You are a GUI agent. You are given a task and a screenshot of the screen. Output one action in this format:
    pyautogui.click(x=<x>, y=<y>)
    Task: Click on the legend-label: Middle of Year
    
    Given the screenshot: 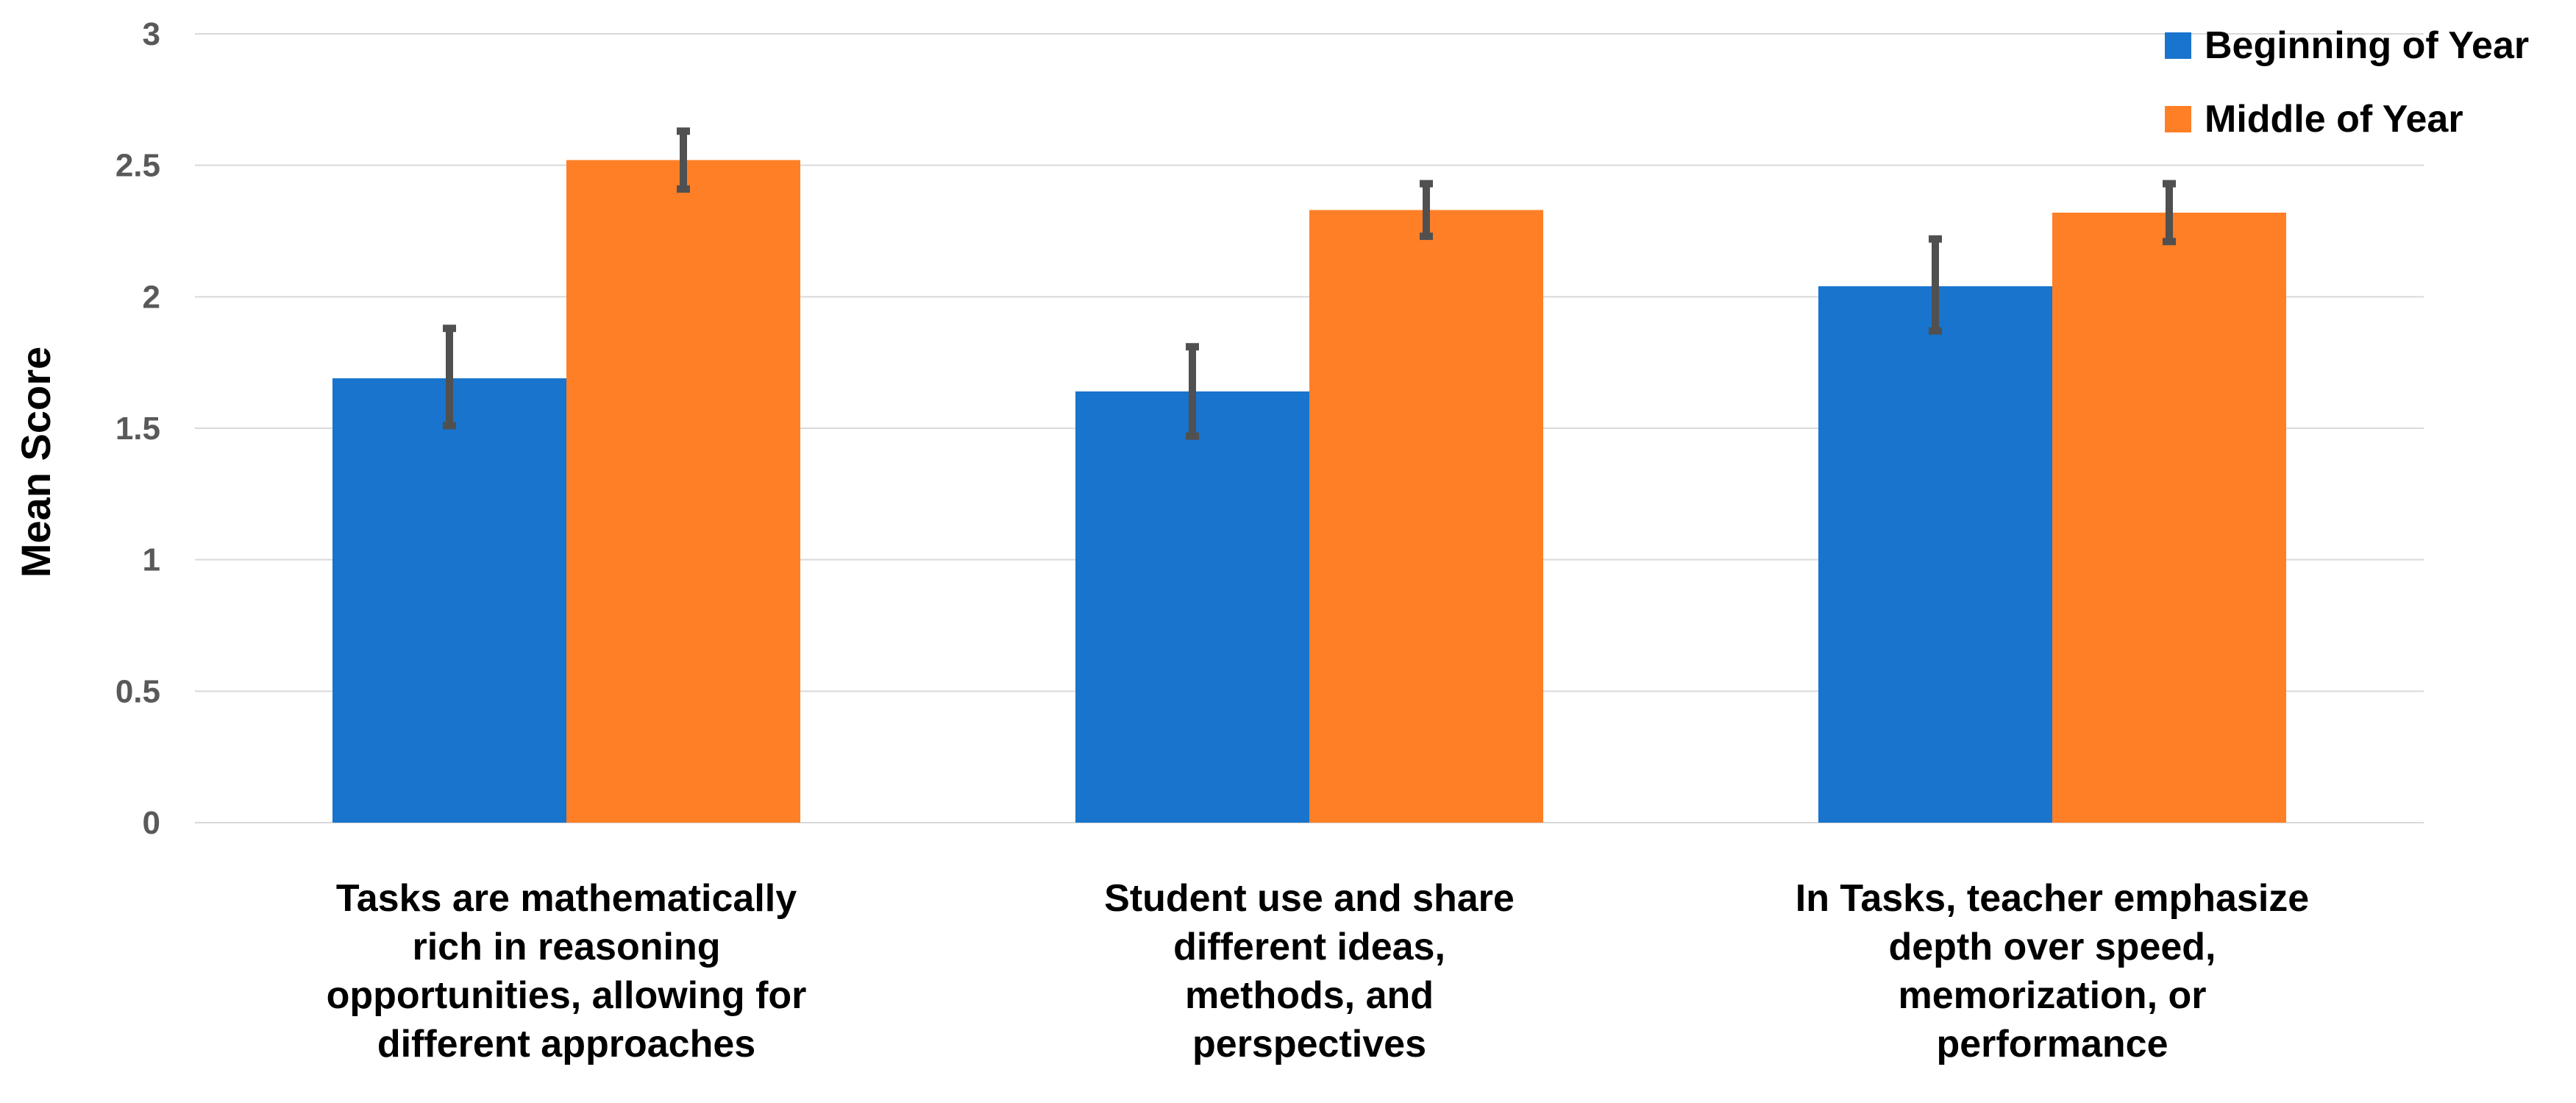 What is the action you would take?
    pyautogui.click(x=2334, y=119)
    